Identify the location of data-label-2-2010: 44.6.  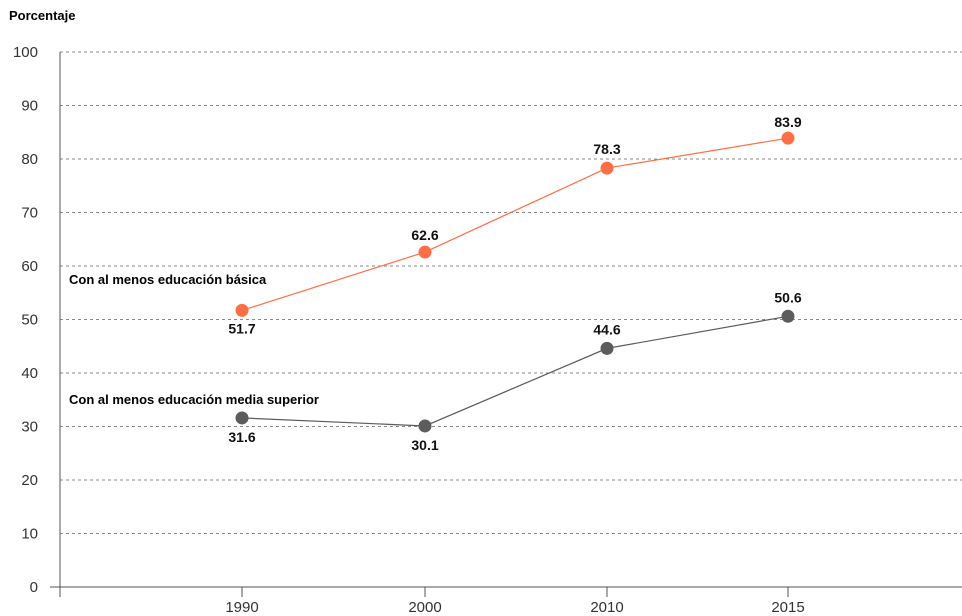
(606, 329).